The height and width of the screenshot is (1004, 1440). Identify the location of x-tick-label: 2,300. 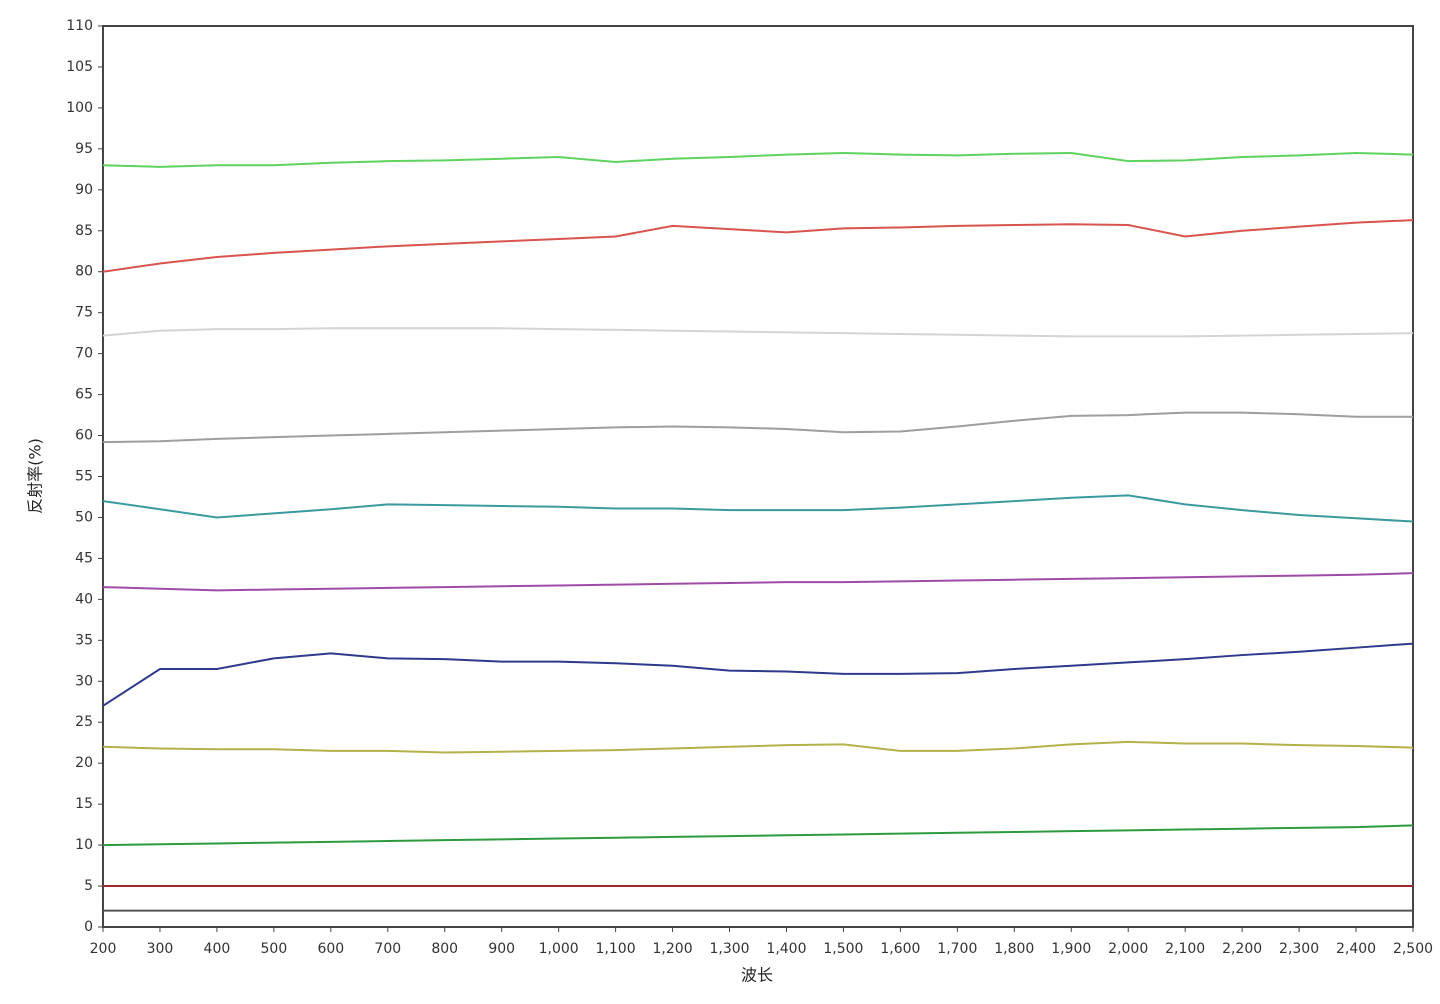
(1299, 949).